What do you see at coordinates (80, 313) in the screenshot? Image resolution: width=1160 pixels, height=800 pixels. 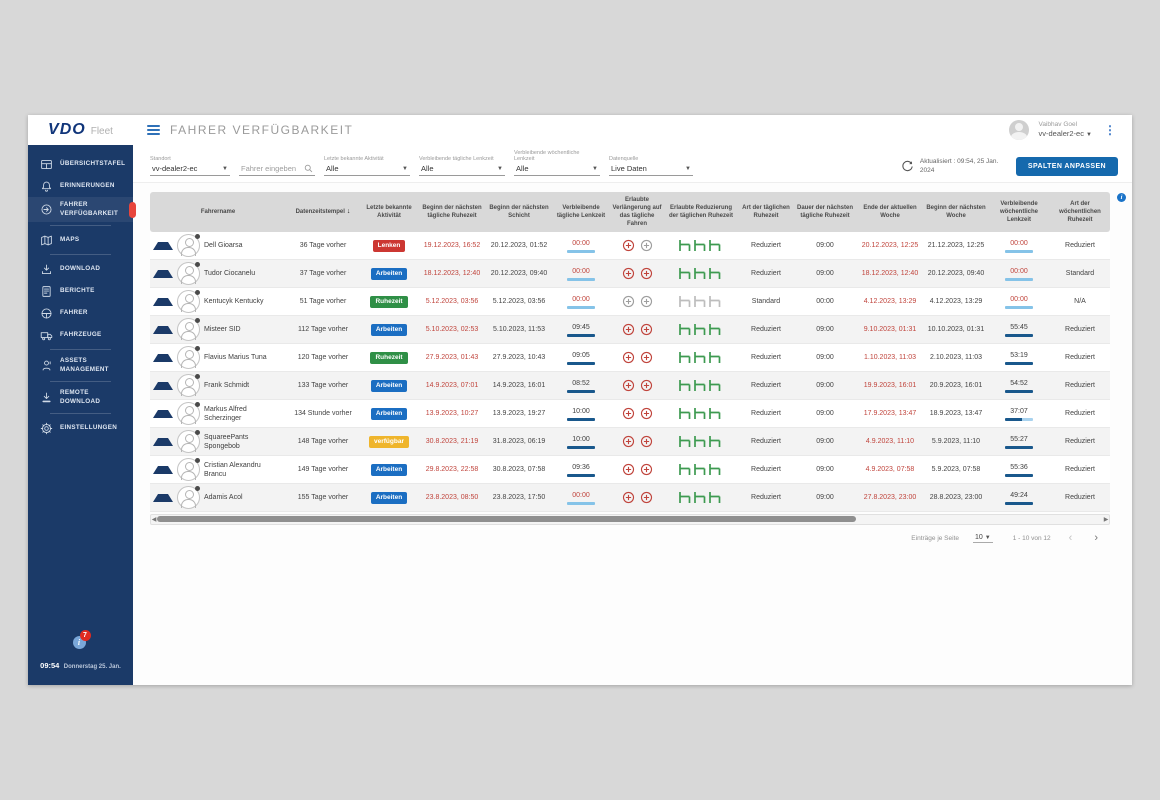 I see `sidebar-item-fahrer: FAHRER` at bounding box center [80, 313].